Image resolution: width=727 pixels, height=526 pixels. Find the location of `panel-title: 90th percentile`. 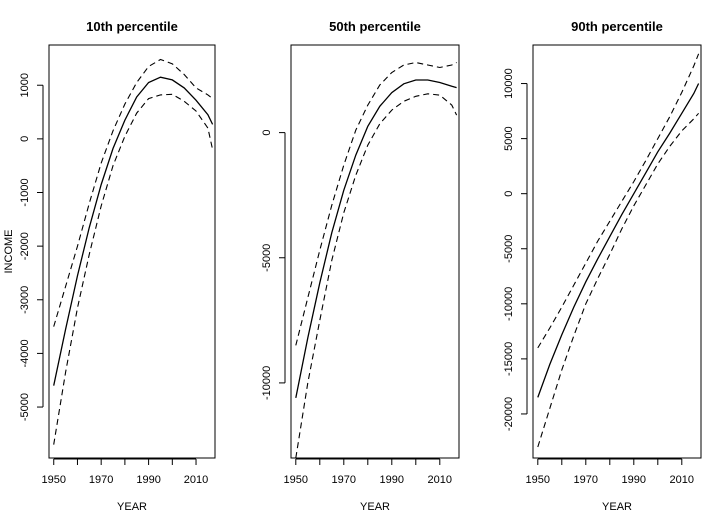

panel-title: 90th percentile is located at coordinates (617, 26).